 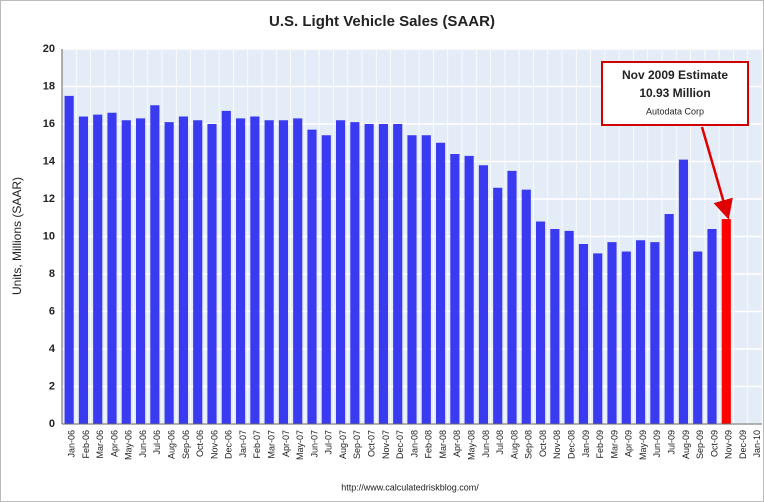 I want to click on annotation-title: Nov 2009 Estimate, so click(x=675, y=75).